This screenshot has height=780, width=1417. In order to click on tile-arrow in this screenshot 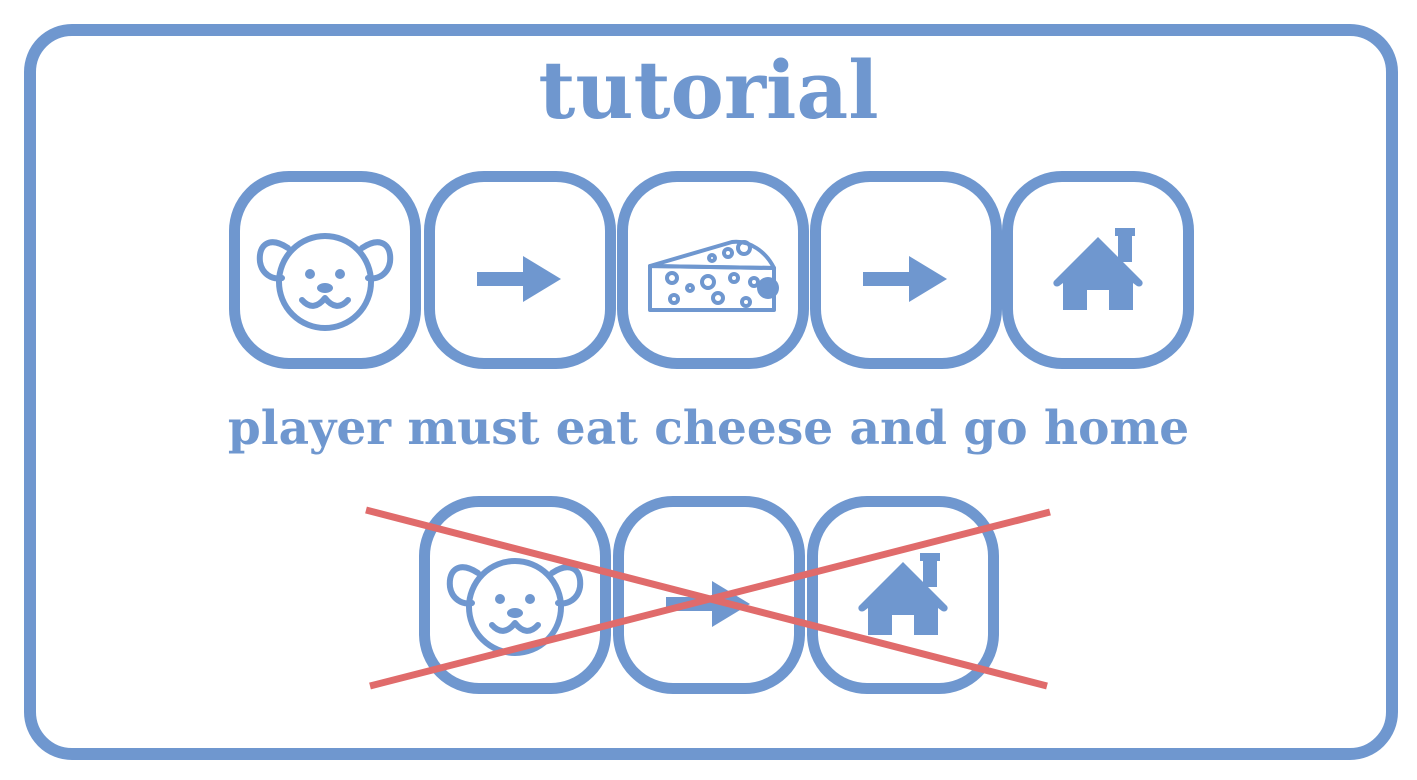, I will do `click(709, 595)`.